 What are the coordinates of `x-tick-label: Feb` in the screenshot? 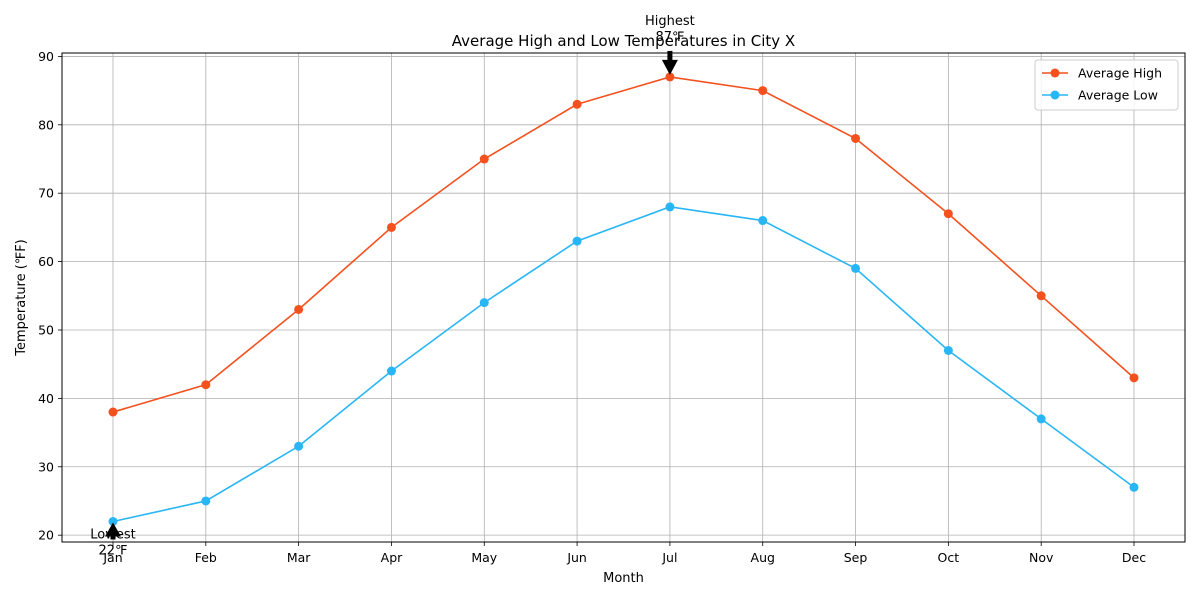 It's located at (206, 557).